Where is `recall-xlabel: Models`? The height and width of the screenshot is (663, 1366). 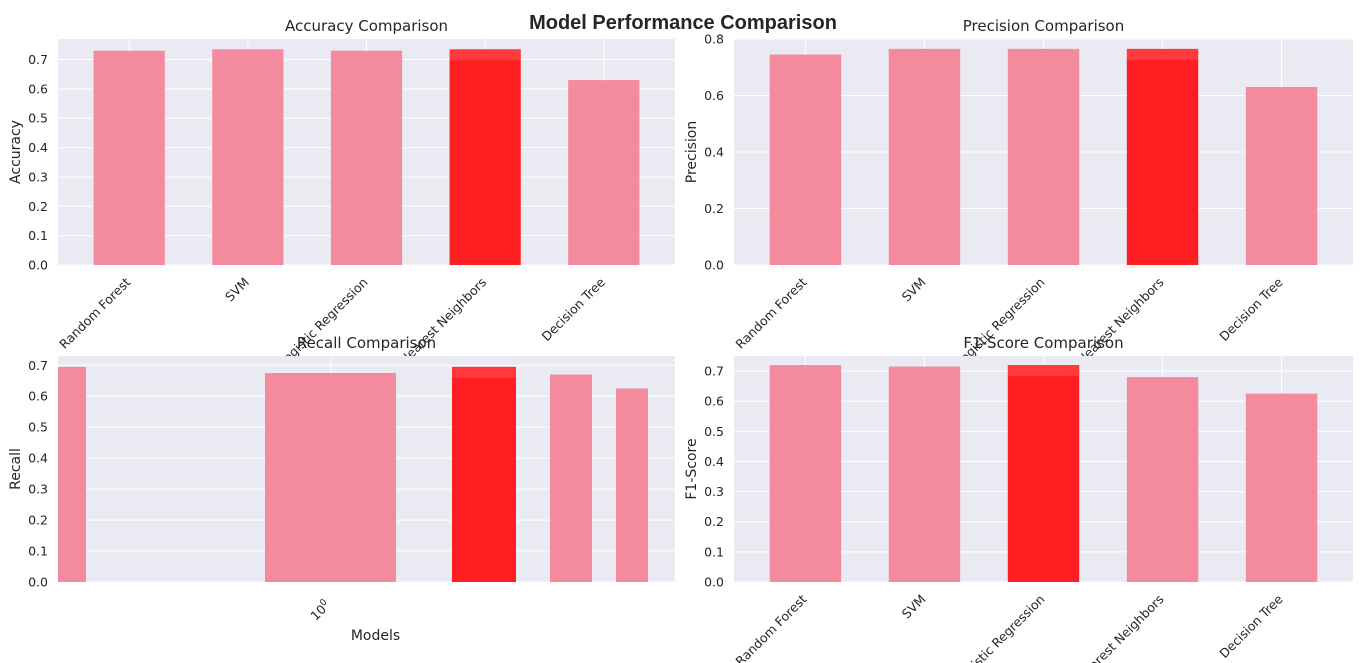 recall-xlabel: Models is located at coordinates (375, 636).